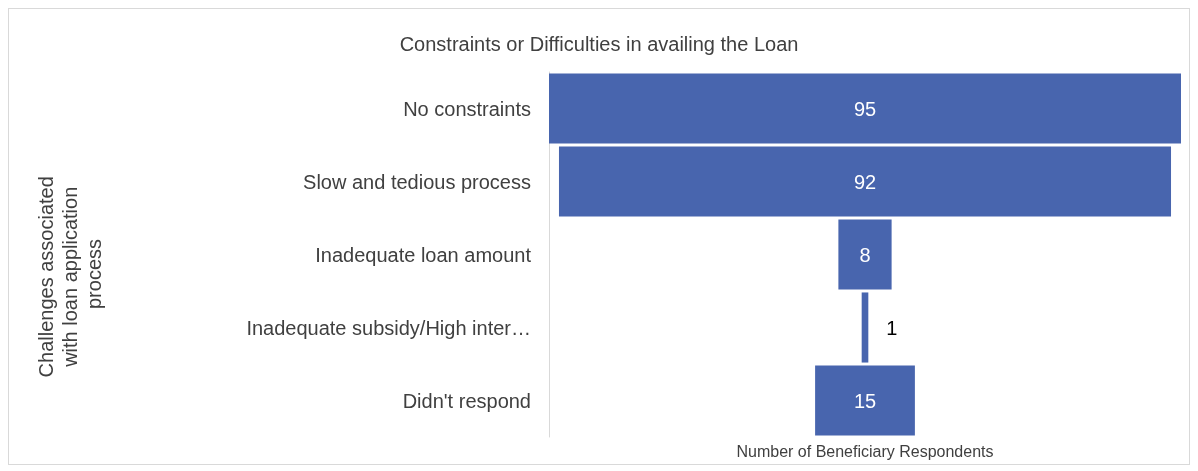  What do you see at coordinates (865, 108) in the screenshot?
I see `data-label: 95` at bounding box center [865, 108].